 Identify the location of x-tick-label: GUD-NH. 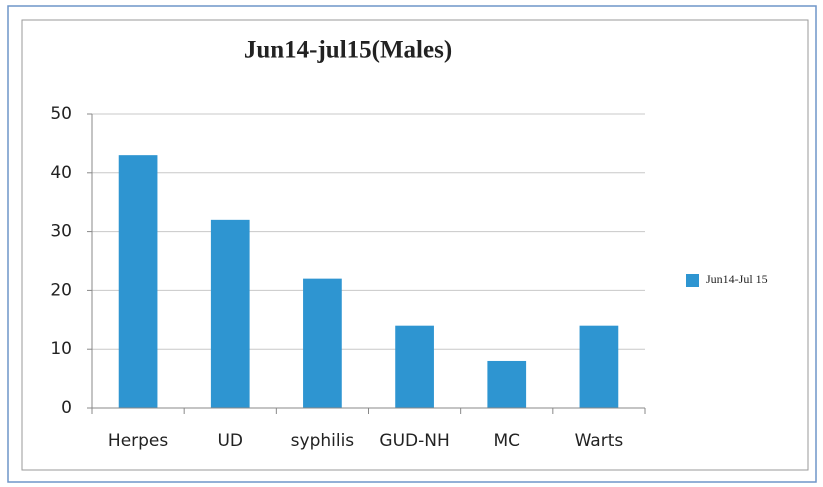
(414, 441).